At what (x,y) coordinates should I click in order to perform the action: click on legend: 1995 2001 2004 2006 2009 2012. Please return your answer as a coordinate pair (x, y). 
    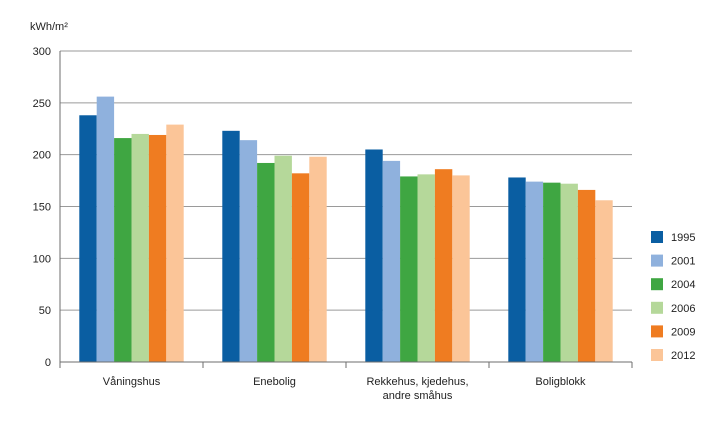
    Looking at the image, I should click on (673, 296).